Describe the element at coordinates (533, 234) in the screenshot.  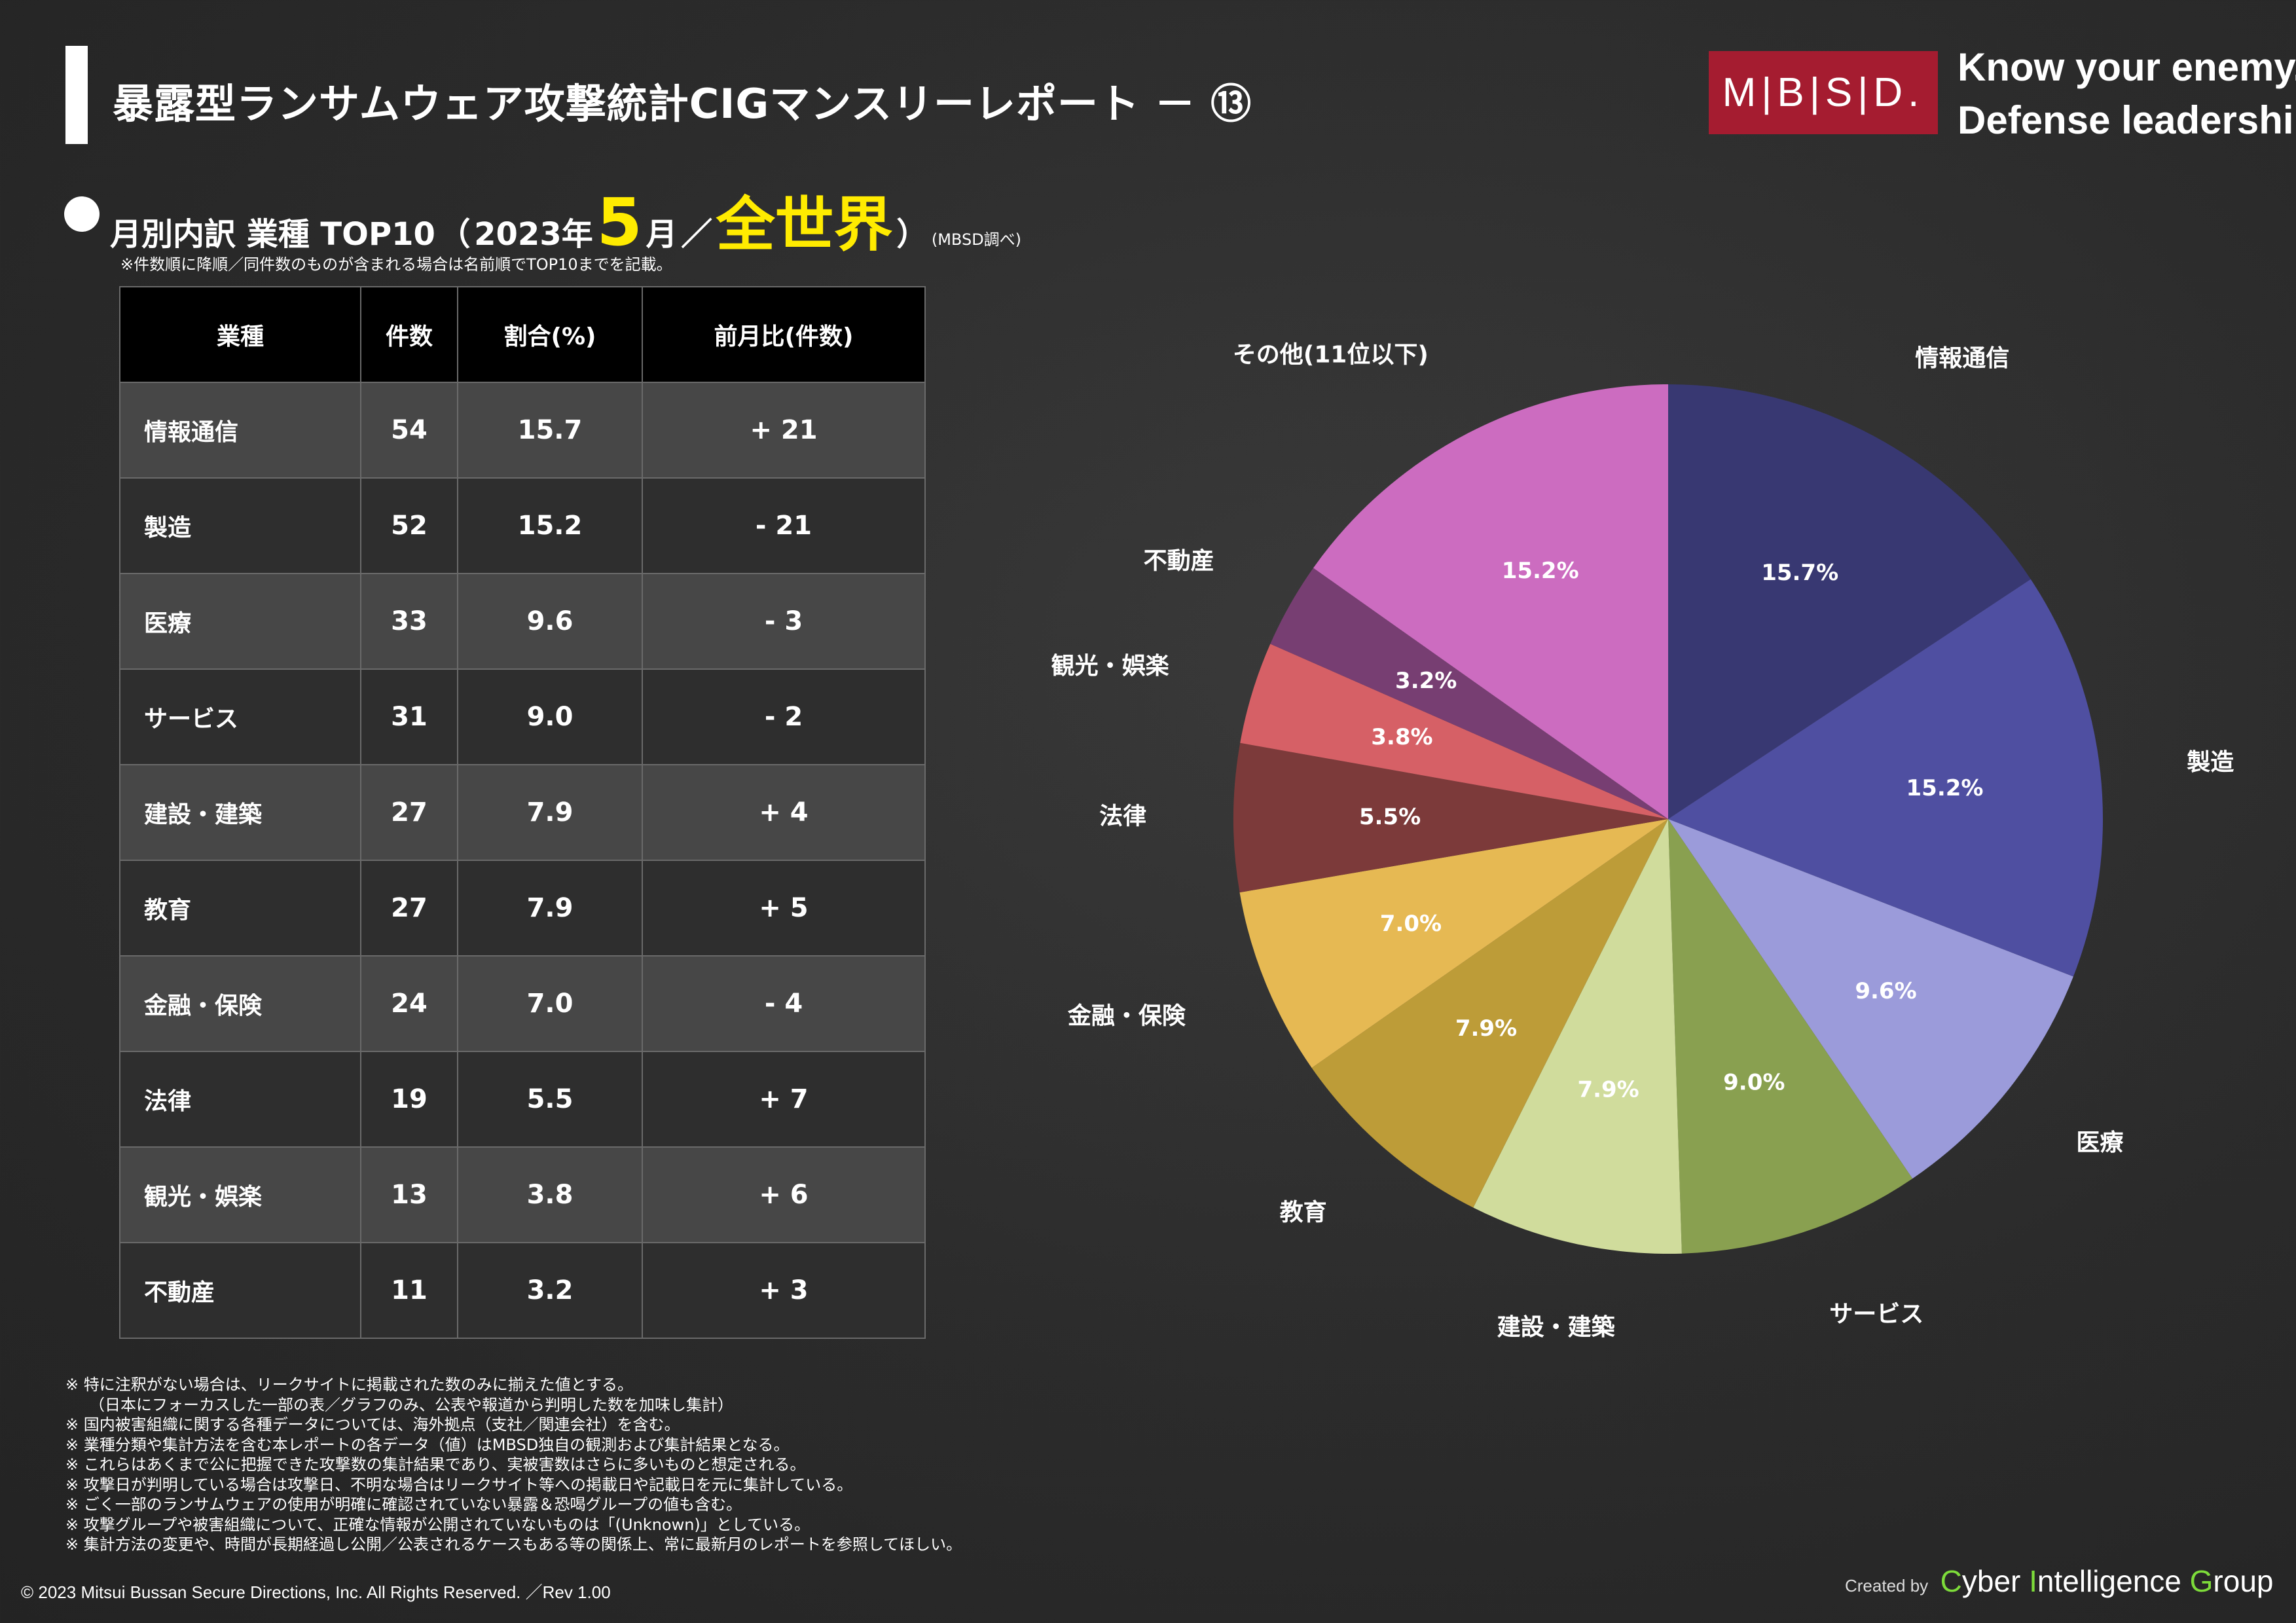
I see `section-year: 2023年` at that location.